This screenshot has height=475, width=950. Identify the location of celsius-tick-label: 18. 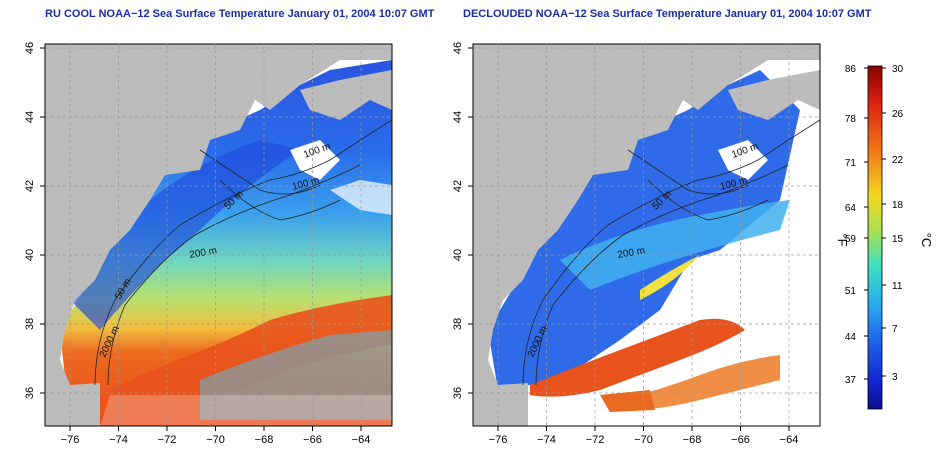
(898, 205).